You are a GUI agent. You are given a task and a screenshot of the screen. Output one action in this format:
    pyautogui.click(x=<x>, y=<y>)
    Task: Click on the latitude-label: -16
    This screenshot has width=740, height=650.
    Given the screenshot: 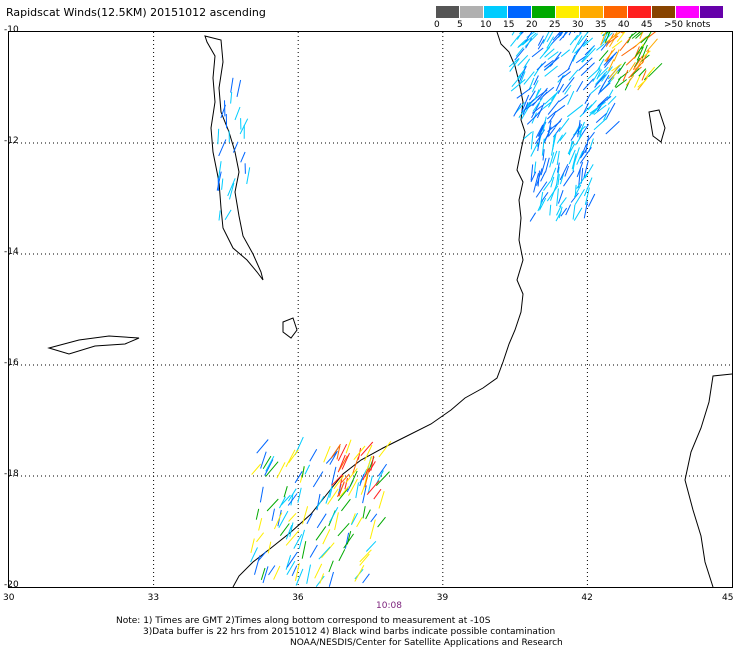 What is the action you would take?
    pyautogui.click(x=11, y=363)
    